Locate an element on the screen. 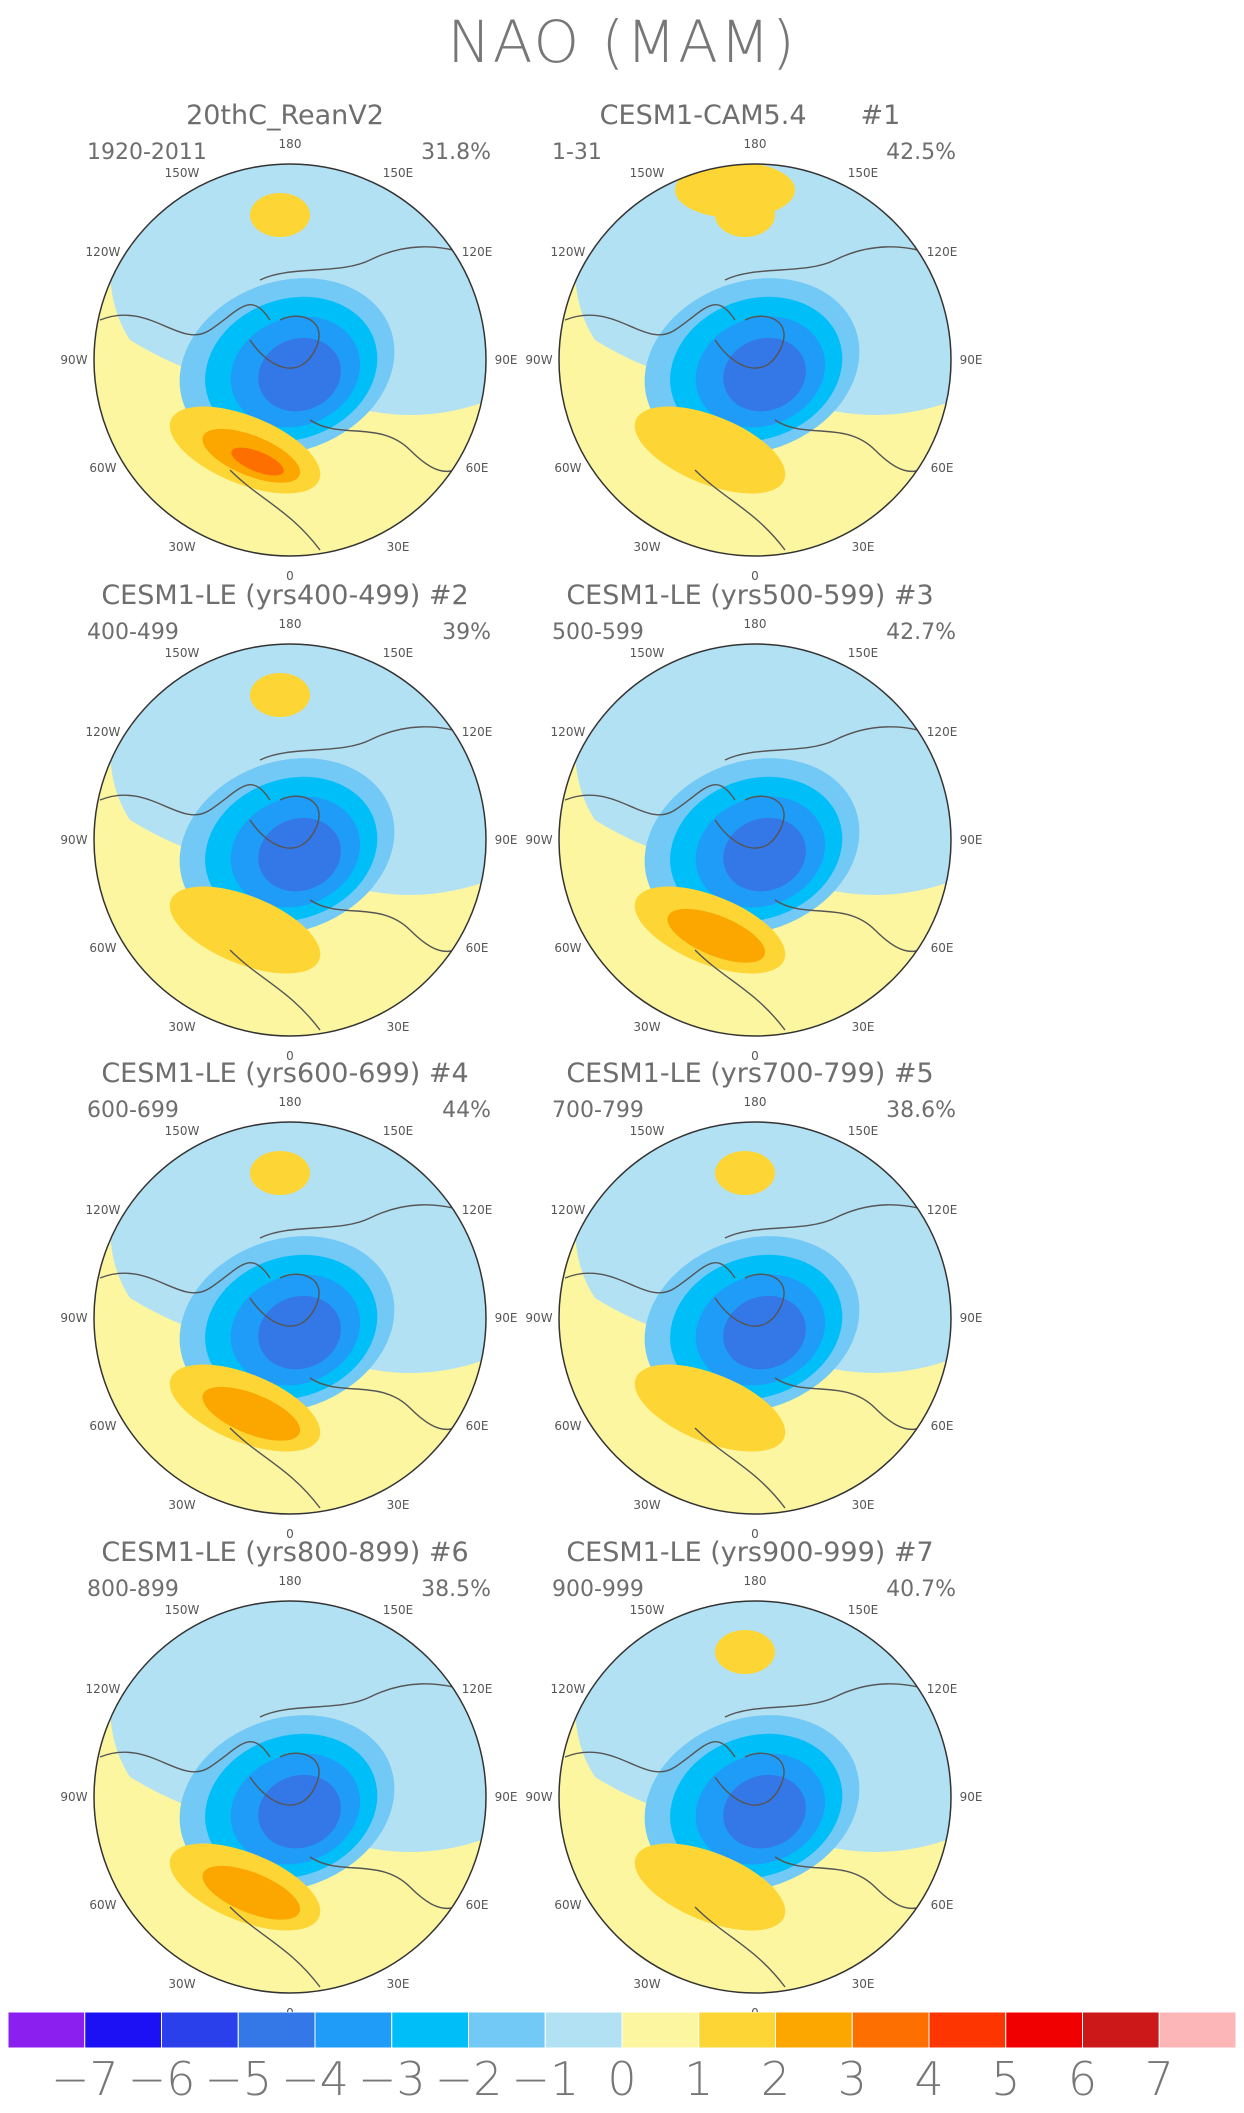 This screenshot has width=1244, height=2113. panel-title: CESM1-LE (yrs500-599) #3 is located at coordinates (750, 595).